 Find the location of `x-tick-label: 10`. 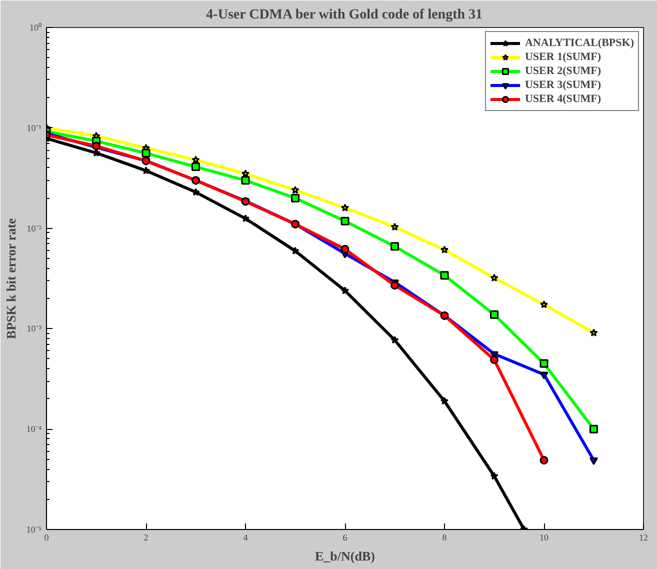

x-tick-label: 10 is located at coordinates (544, 537).